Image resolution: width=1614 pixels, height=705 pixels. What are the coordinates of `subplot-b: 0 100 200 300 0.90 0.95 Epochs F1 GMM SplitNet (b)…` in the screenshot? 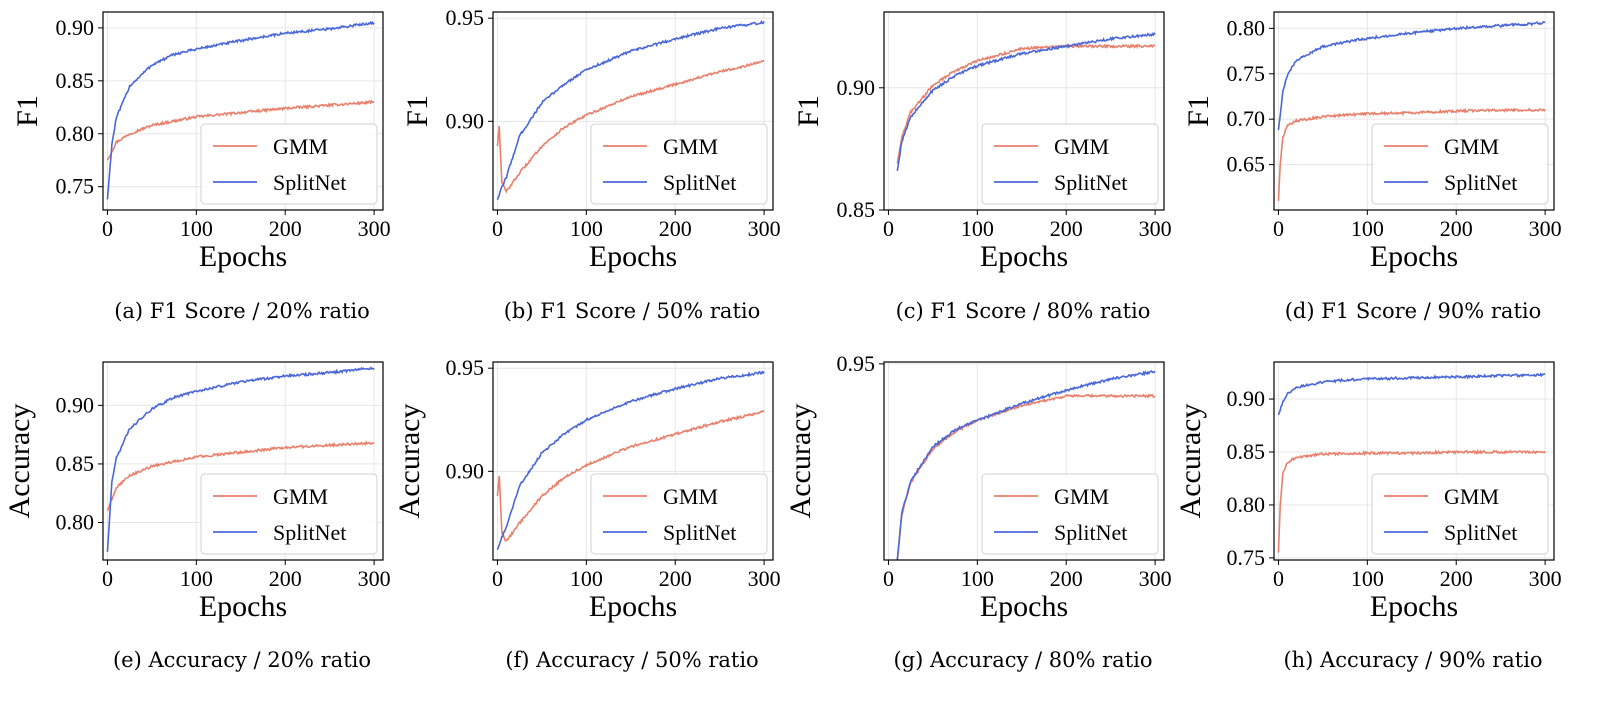 It's located at (591, 164).